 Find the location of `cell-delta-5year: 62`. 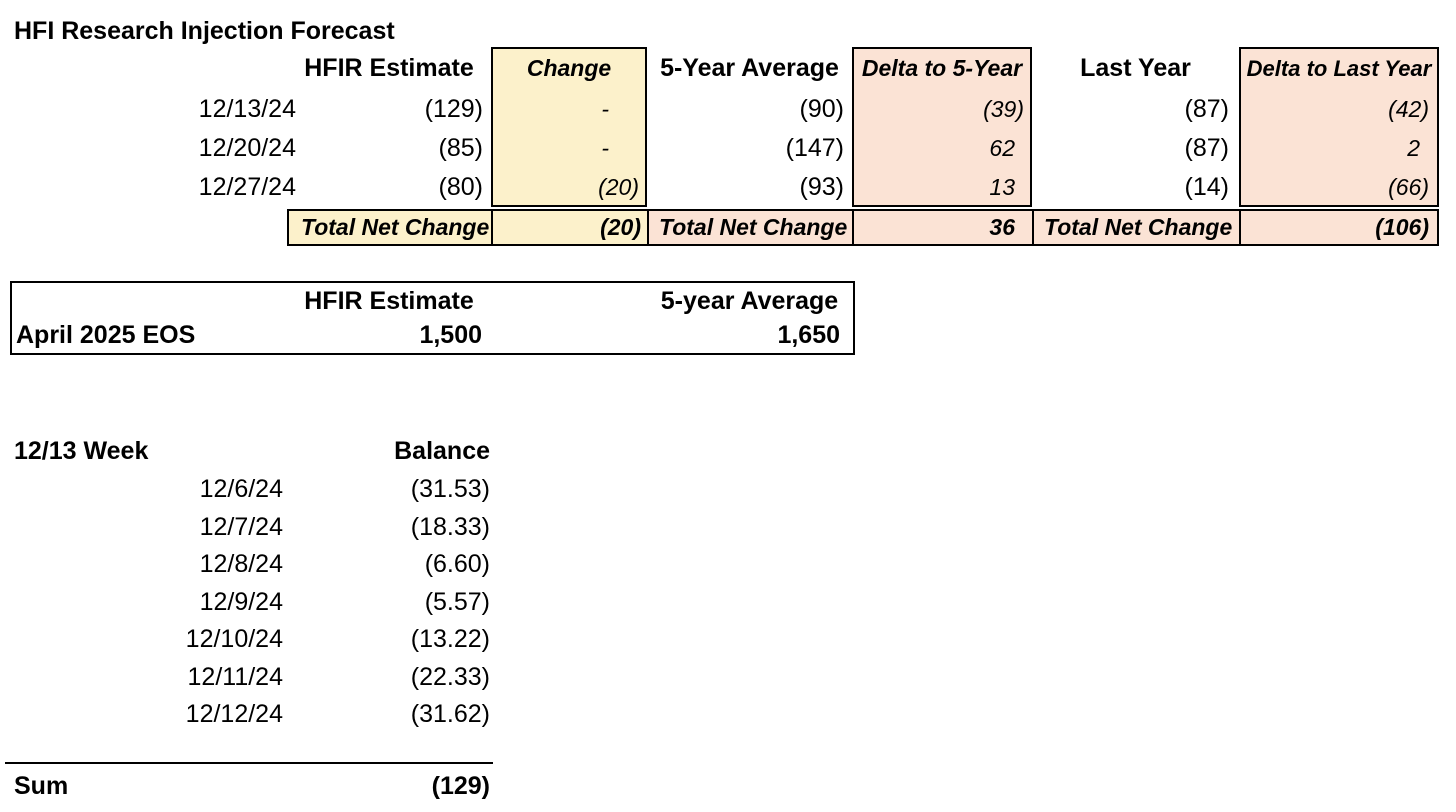

cell-delta-5year: 62 is located at coordinates (1002, 148).